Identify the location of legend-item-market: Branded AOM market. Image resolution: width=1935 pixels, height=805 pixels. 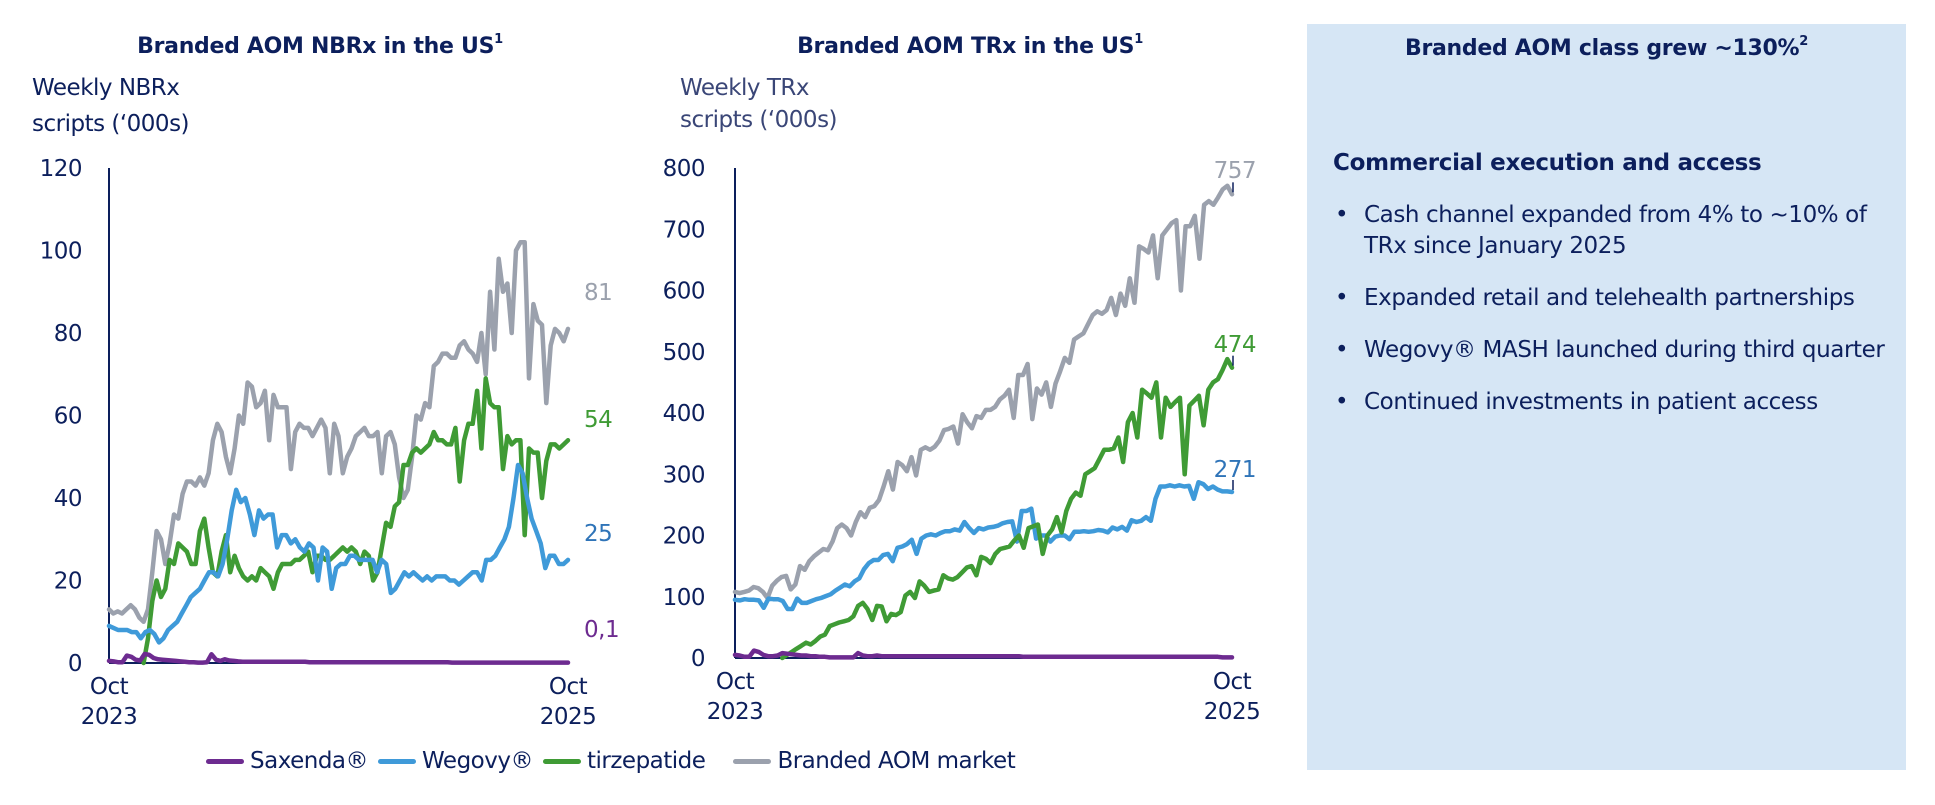
(874, 761).